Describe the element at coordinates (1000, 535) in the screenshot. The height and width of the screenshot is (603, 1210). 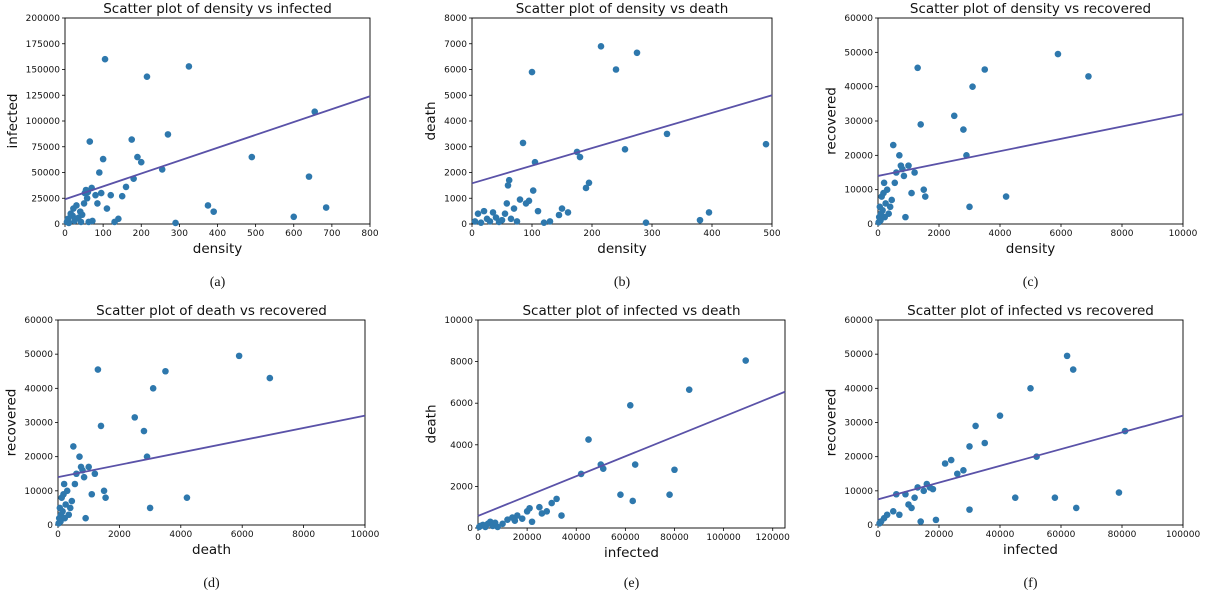
I see `x-tick-label: 40000` at that location.